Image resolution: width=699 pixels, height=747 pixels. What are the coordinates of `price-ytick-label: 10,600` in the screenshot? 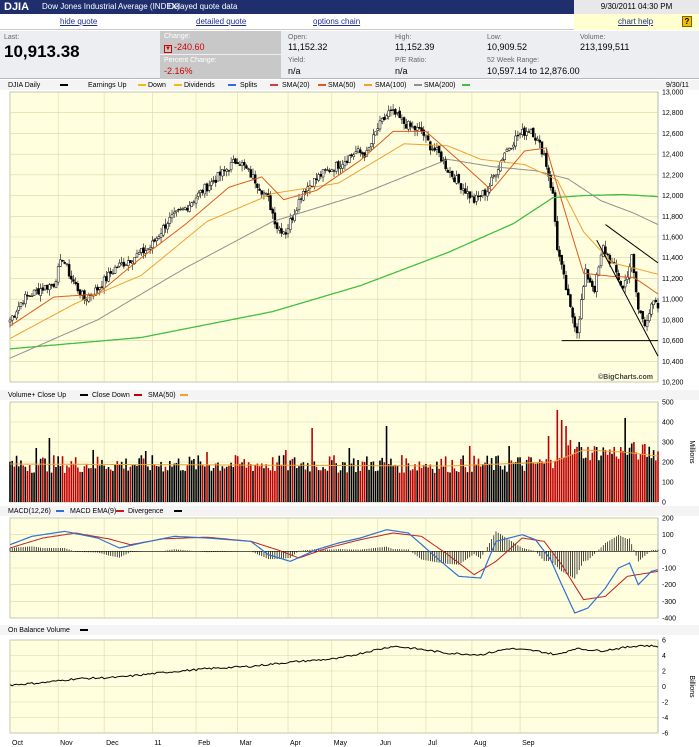 It's located at (673, 341).